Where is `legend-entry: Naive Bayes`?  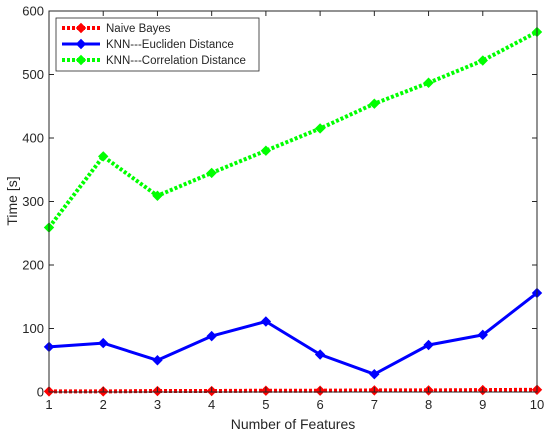
legend-entry: Naive Bayes is located at coordinates (116, 28).